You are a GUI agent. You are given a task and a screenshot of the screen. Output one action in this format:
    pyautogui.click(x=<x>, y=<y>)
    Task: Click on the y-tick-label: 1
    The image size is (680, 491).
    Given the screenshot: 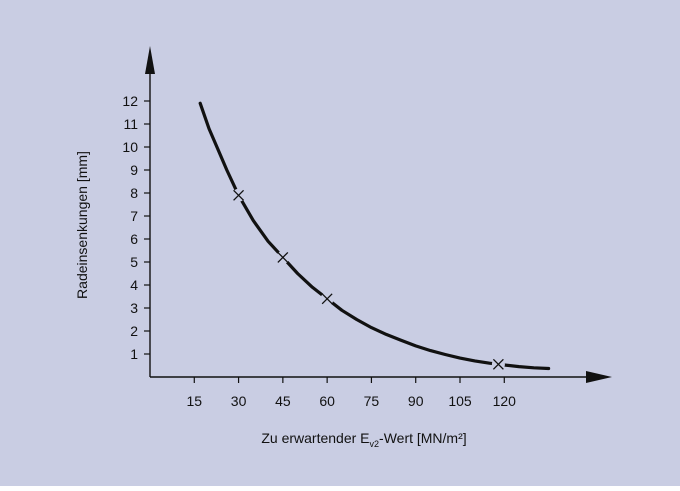 What is the action you would take?
    pyautogui.click(x=134, y=354)
    